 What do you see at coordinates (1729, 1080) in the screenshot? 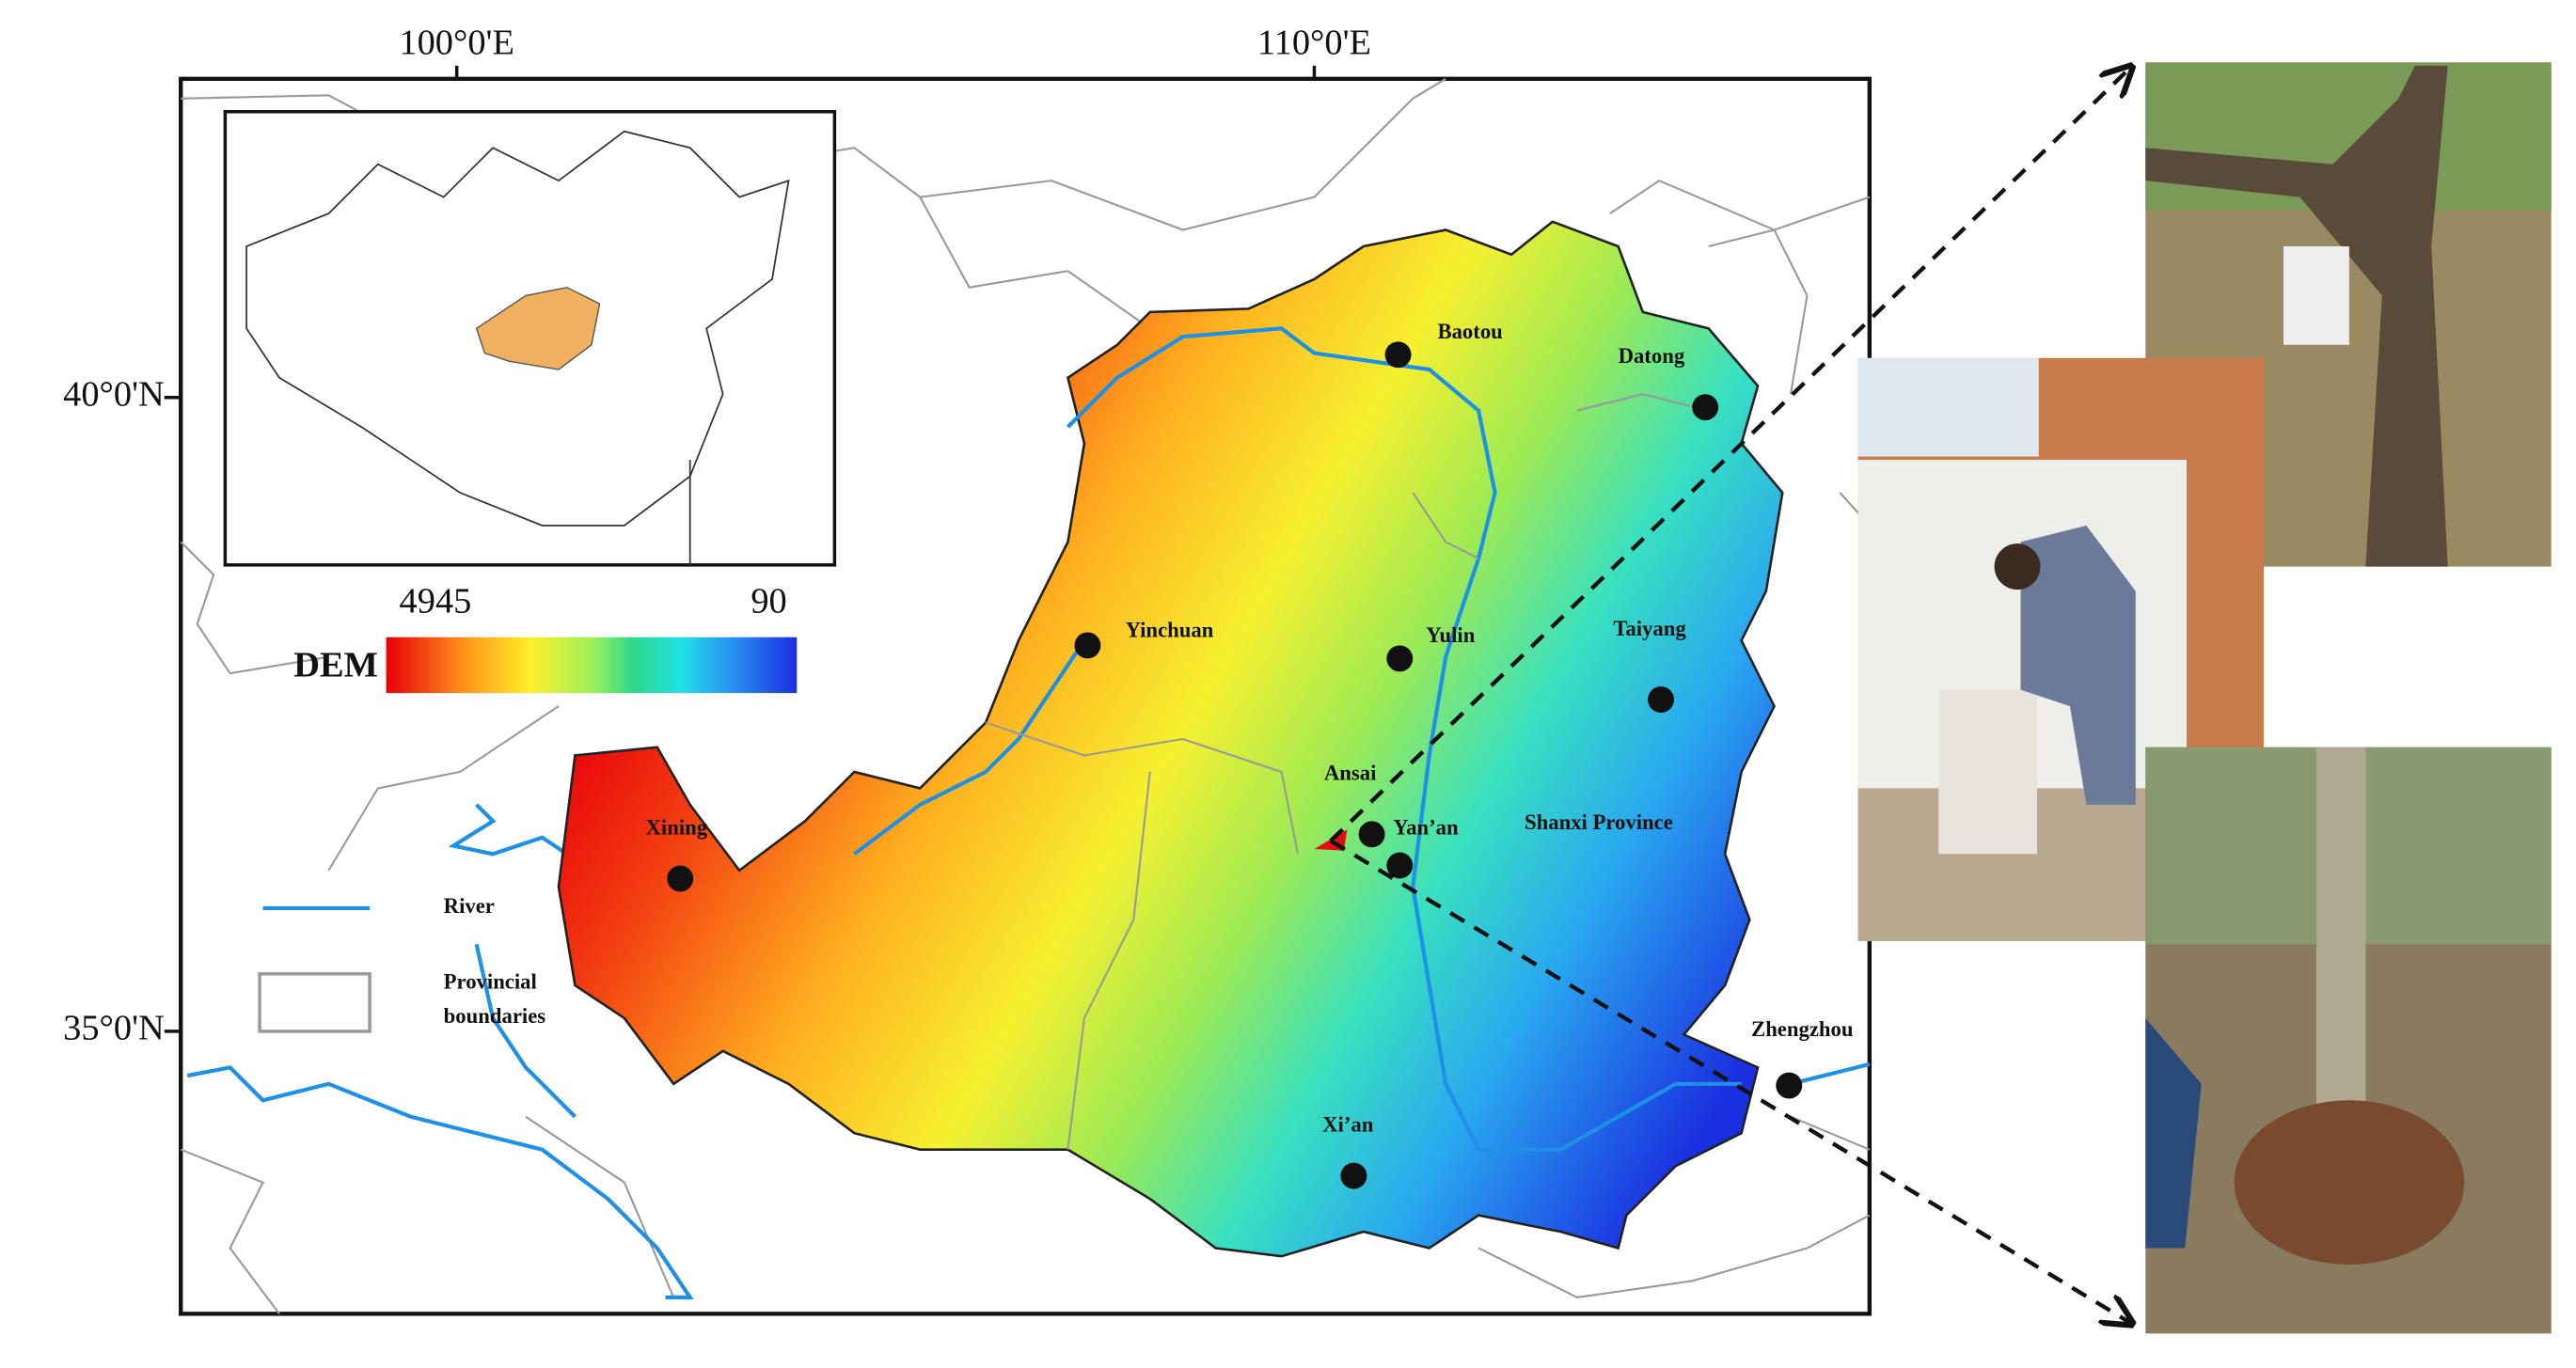
I see `arrow` at bounding box center [1729, 1080].